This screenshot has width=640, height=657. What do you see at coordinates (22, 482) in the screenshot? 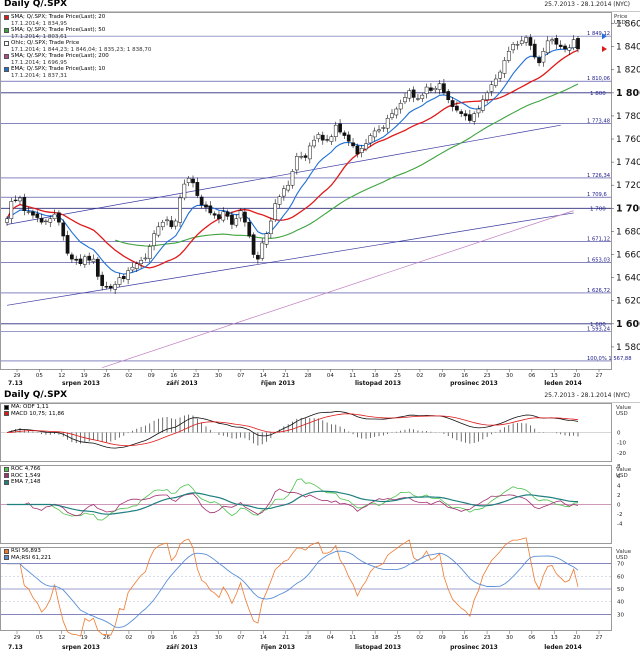
I see `legend-item-roc-ema: EMA 7,148` at bounding box center [22, 482].